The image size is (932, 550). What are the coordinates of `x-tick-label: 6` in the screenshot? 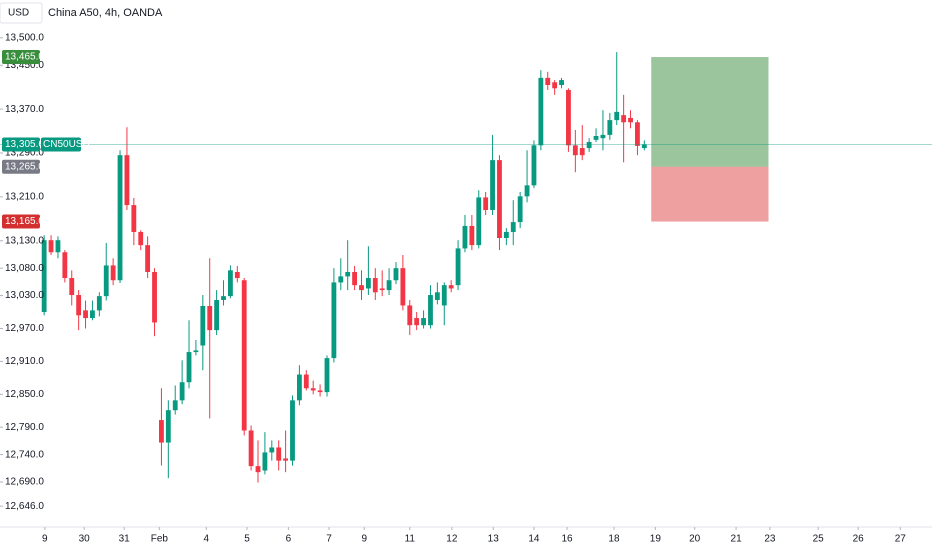 It's located at (289, 539).